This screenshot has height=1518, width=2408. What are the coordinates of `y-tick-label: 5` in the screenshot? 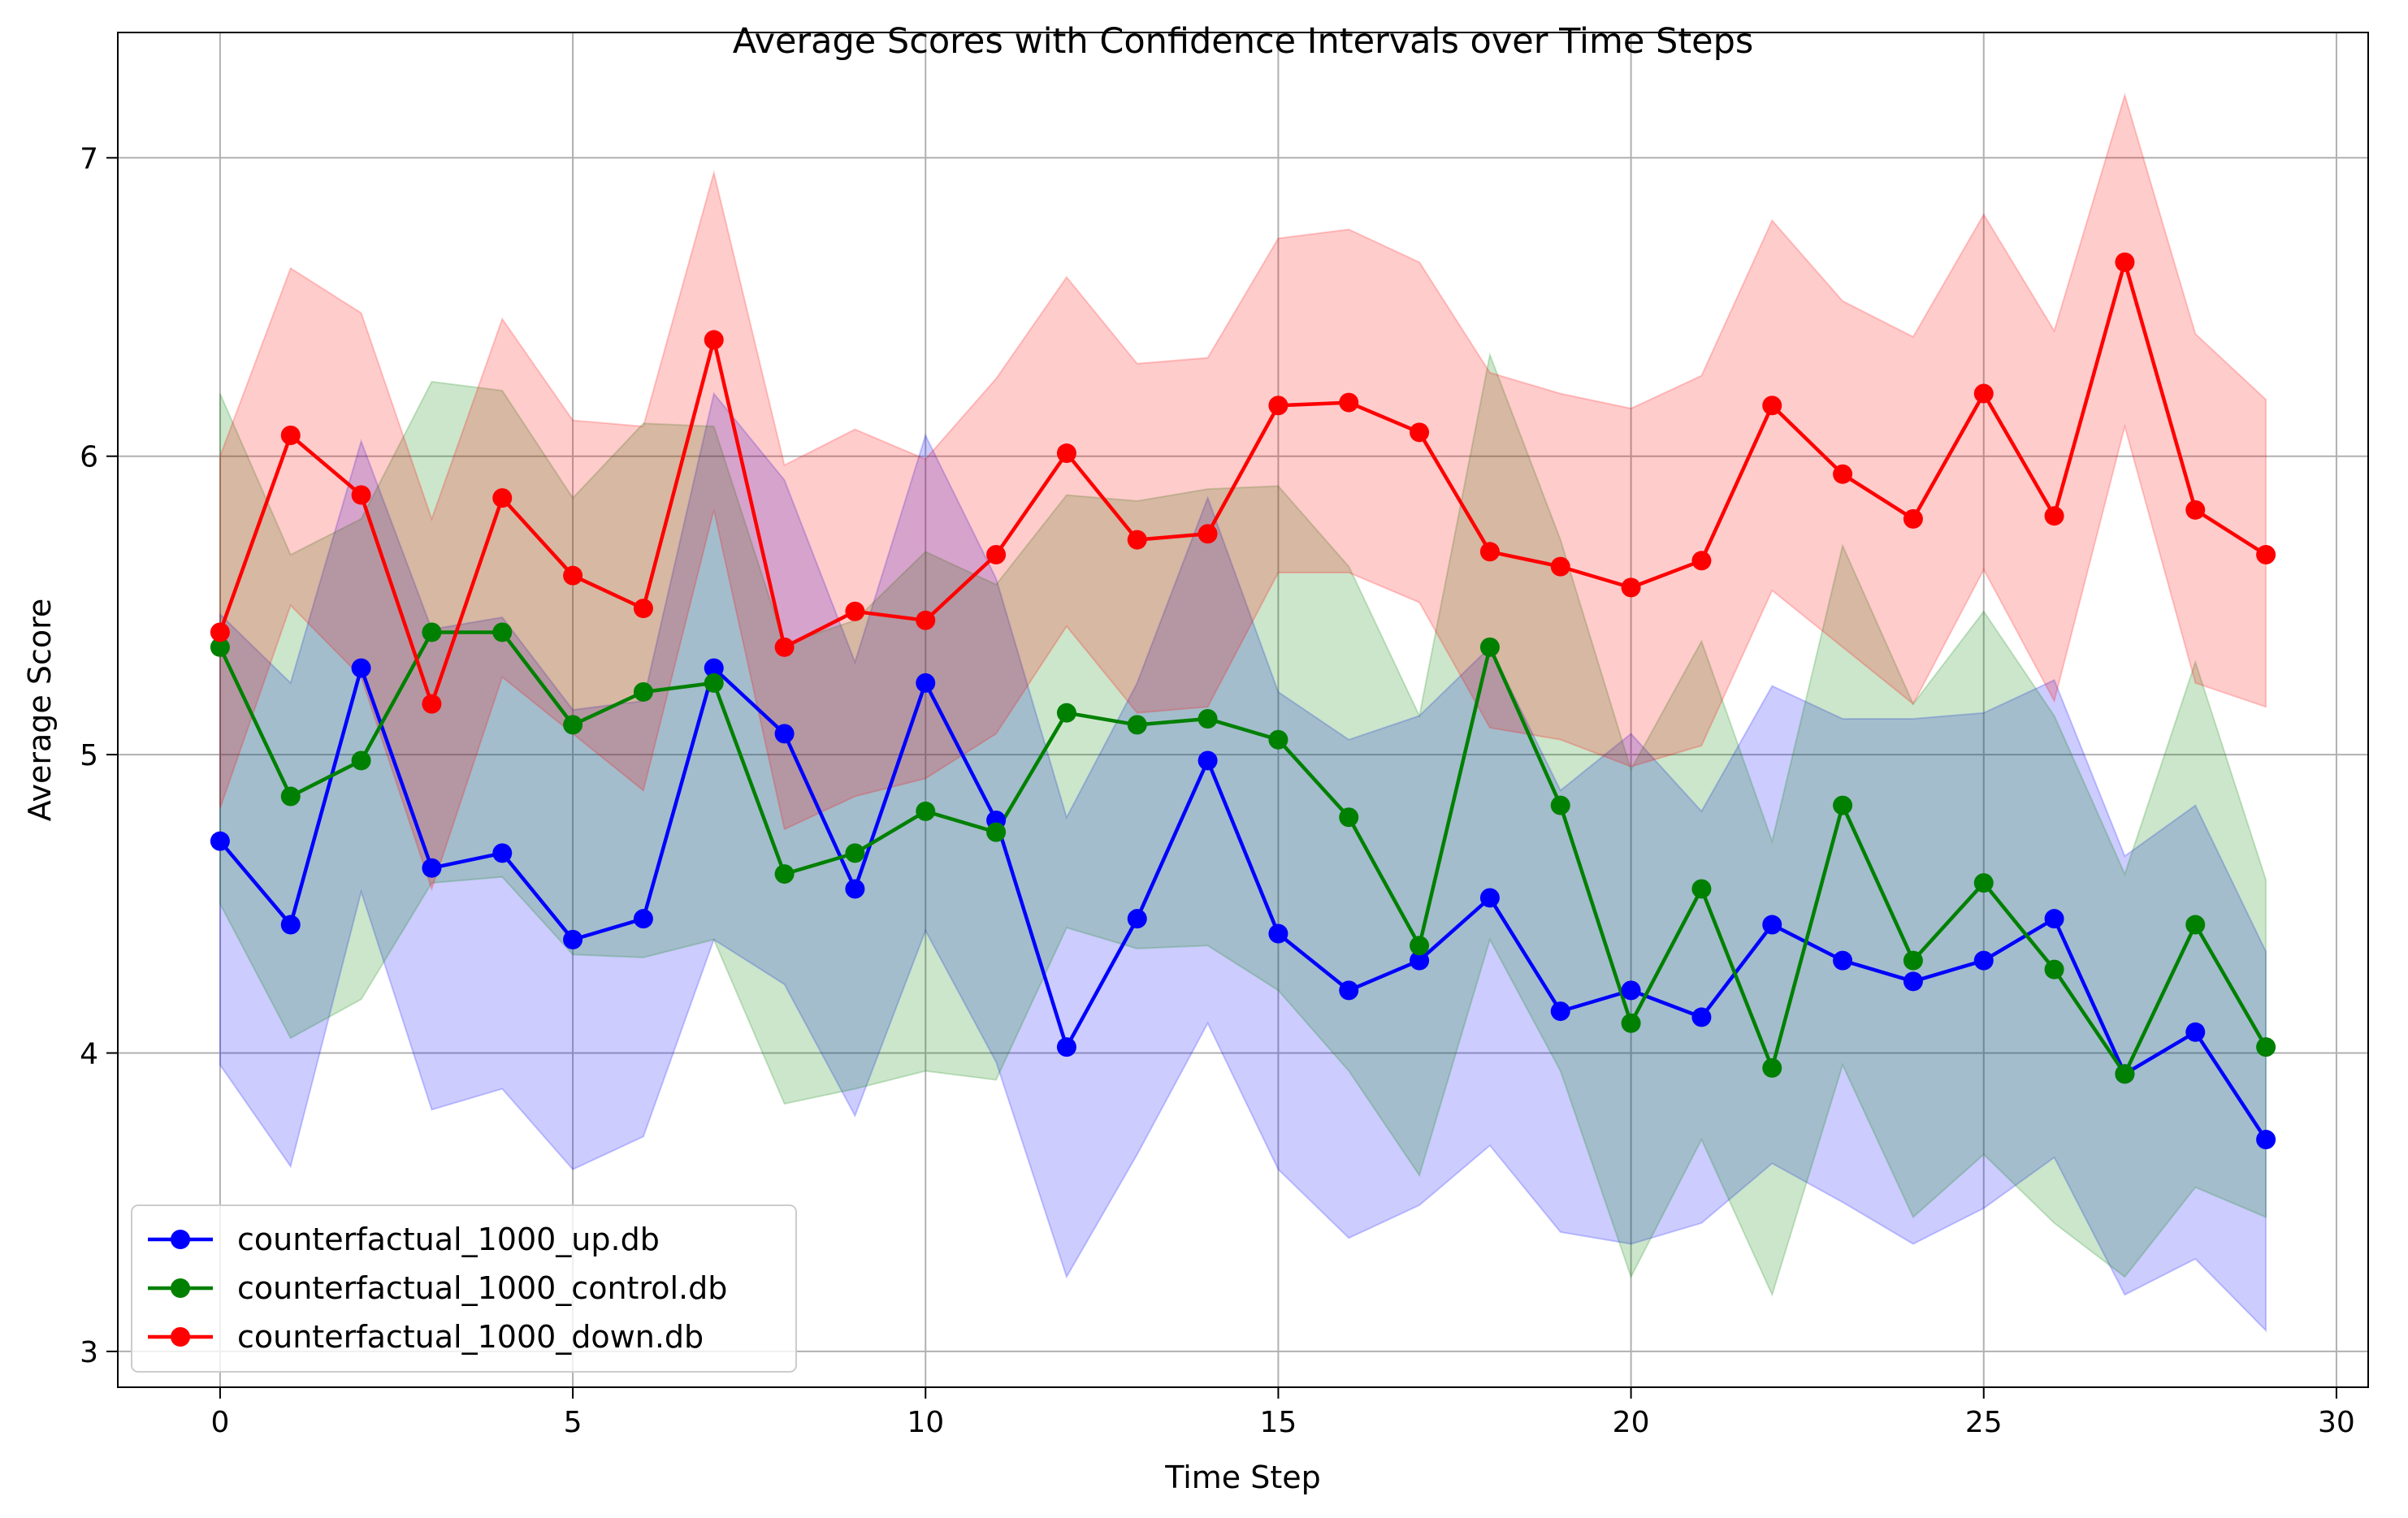 It's located at (89, 755).